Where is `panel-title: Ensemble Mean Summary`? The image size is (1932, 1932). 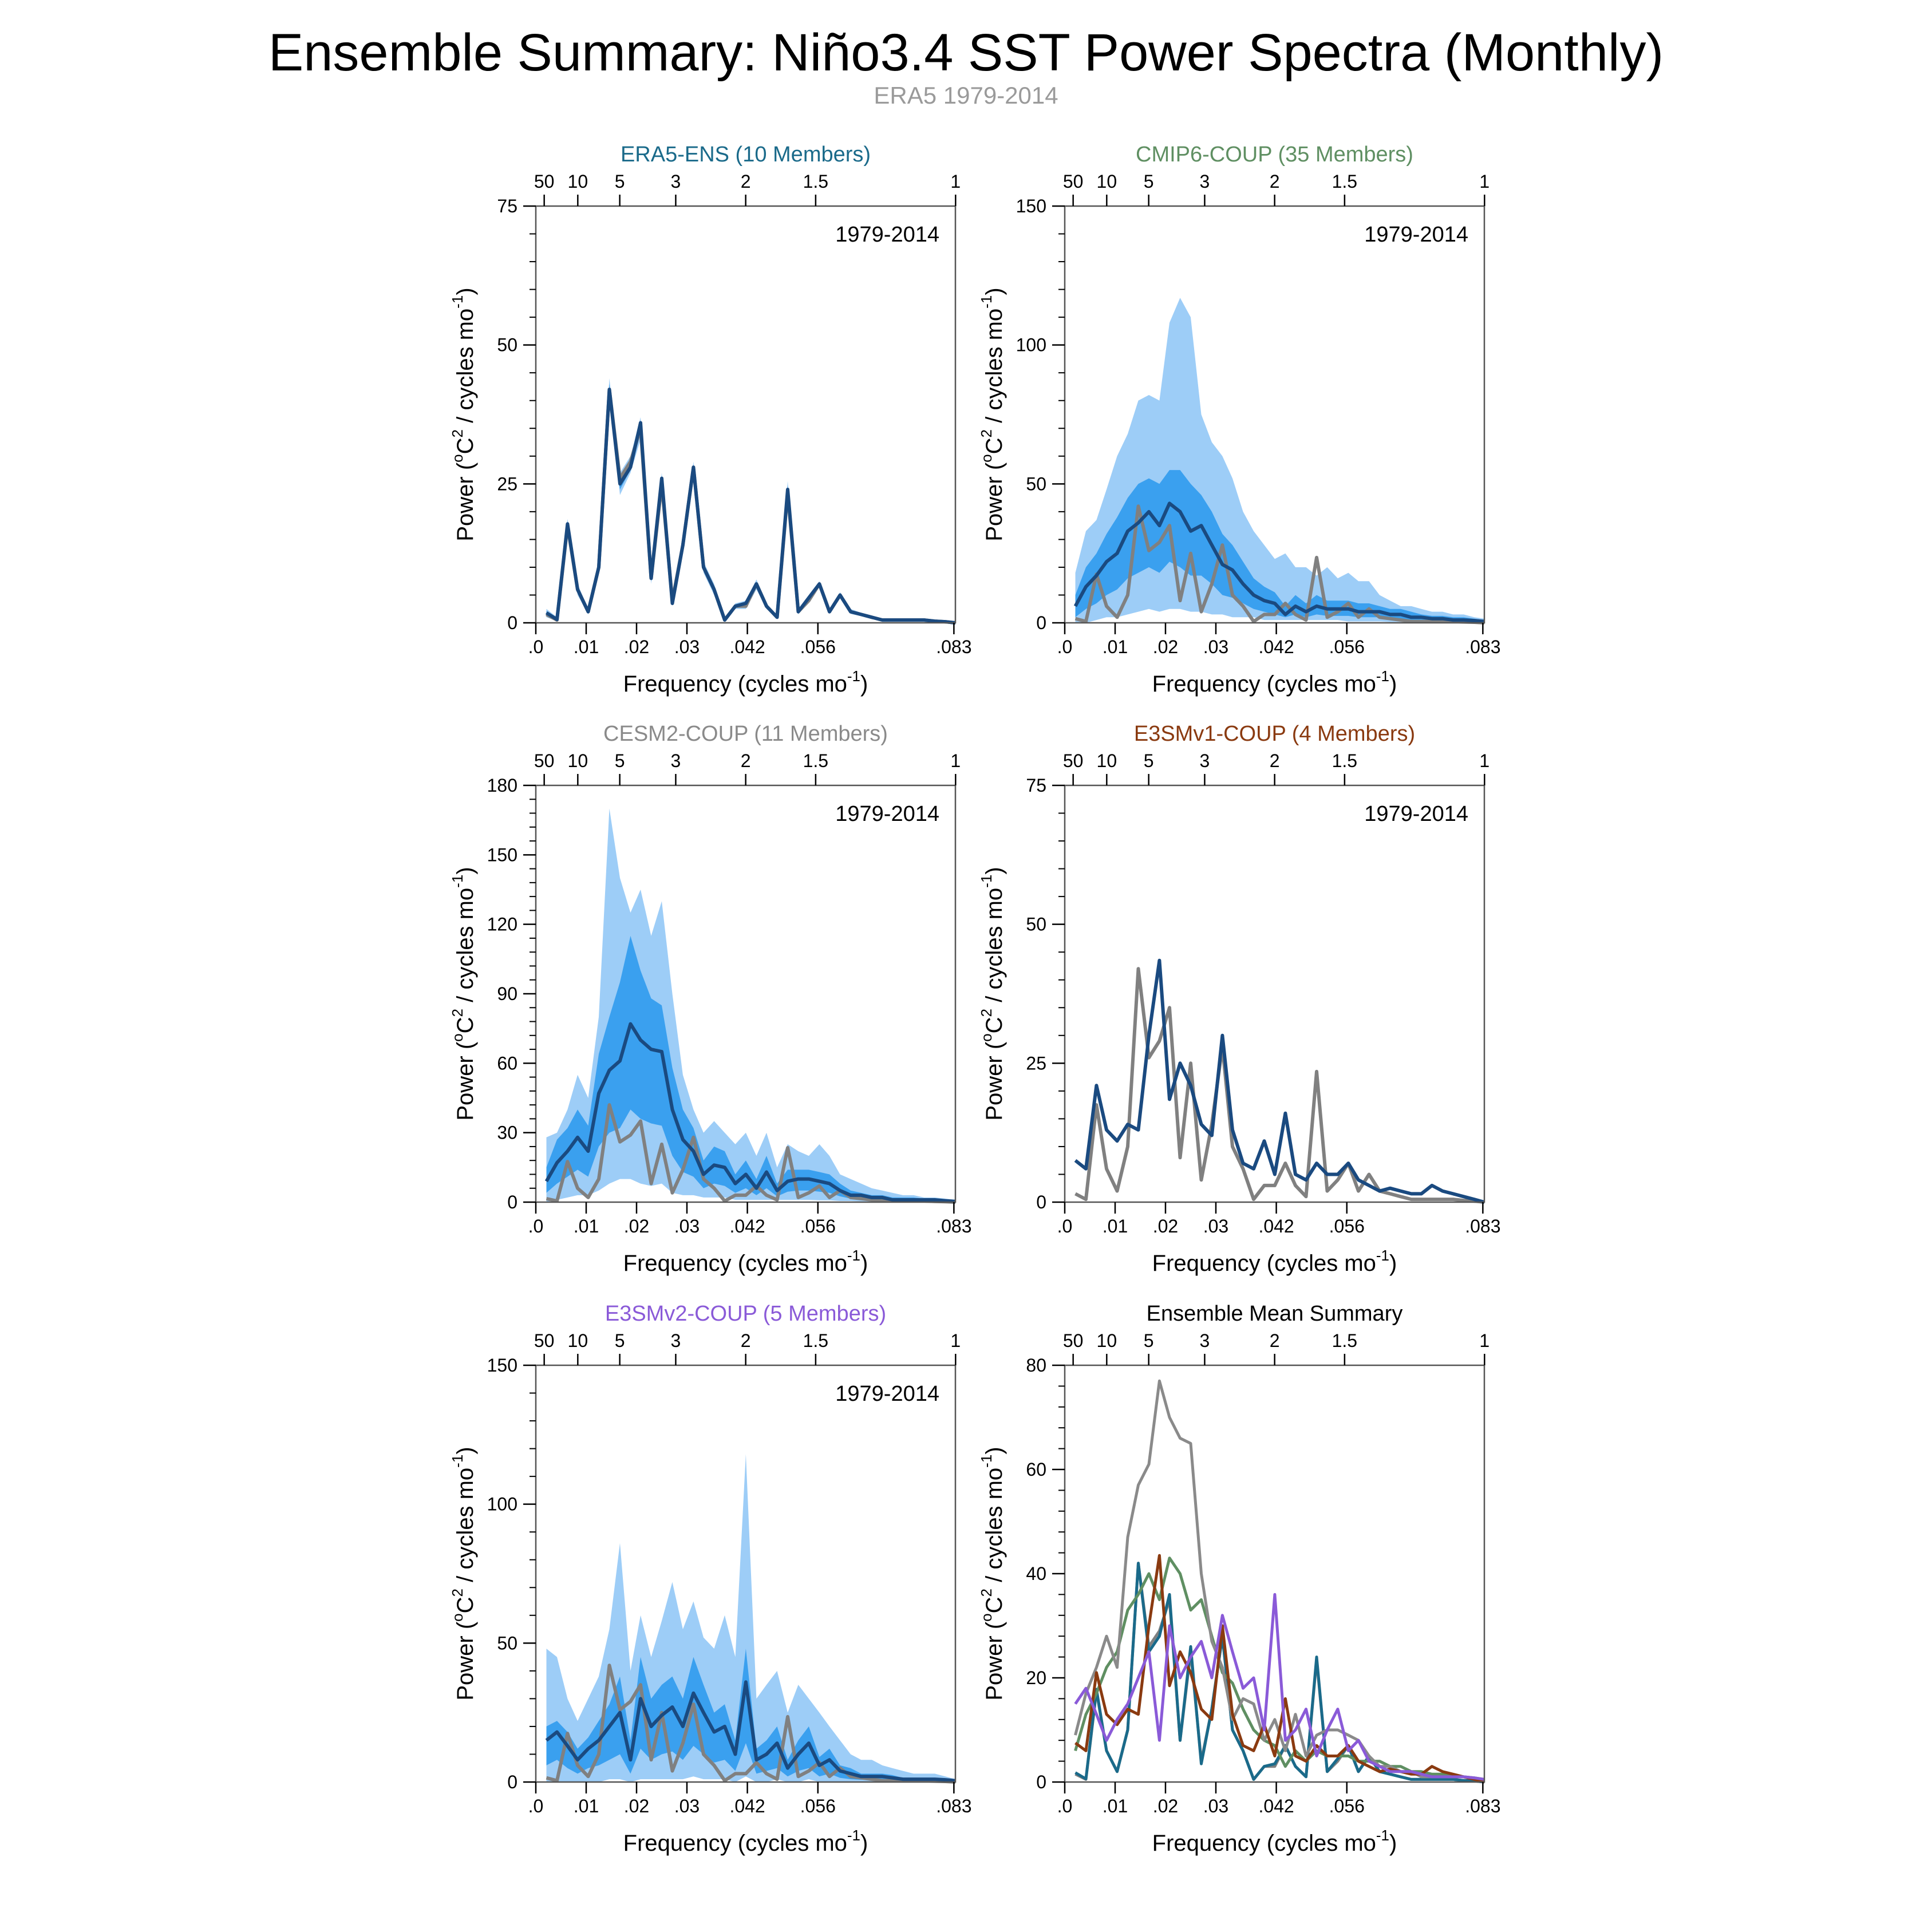 panel-title: Ensemble Mean Summary is located at coordinates (1275, 1314).